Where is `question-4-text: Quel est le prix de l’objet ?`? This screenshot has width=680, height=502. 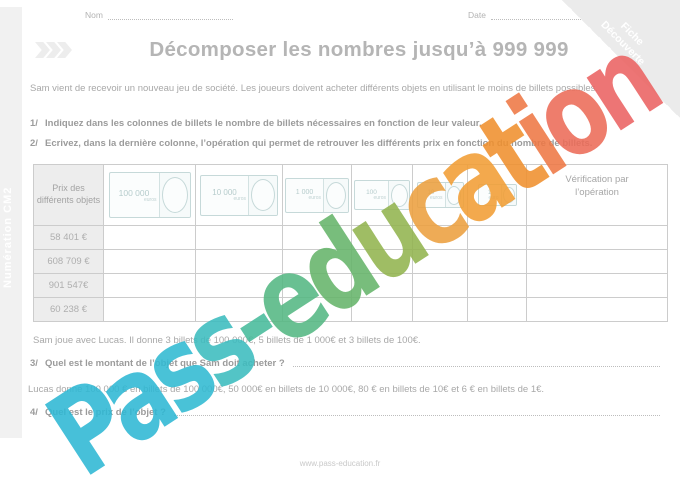 question-4-text: Quel est le prix de l’objet ? is located at coordinates (105, 412).